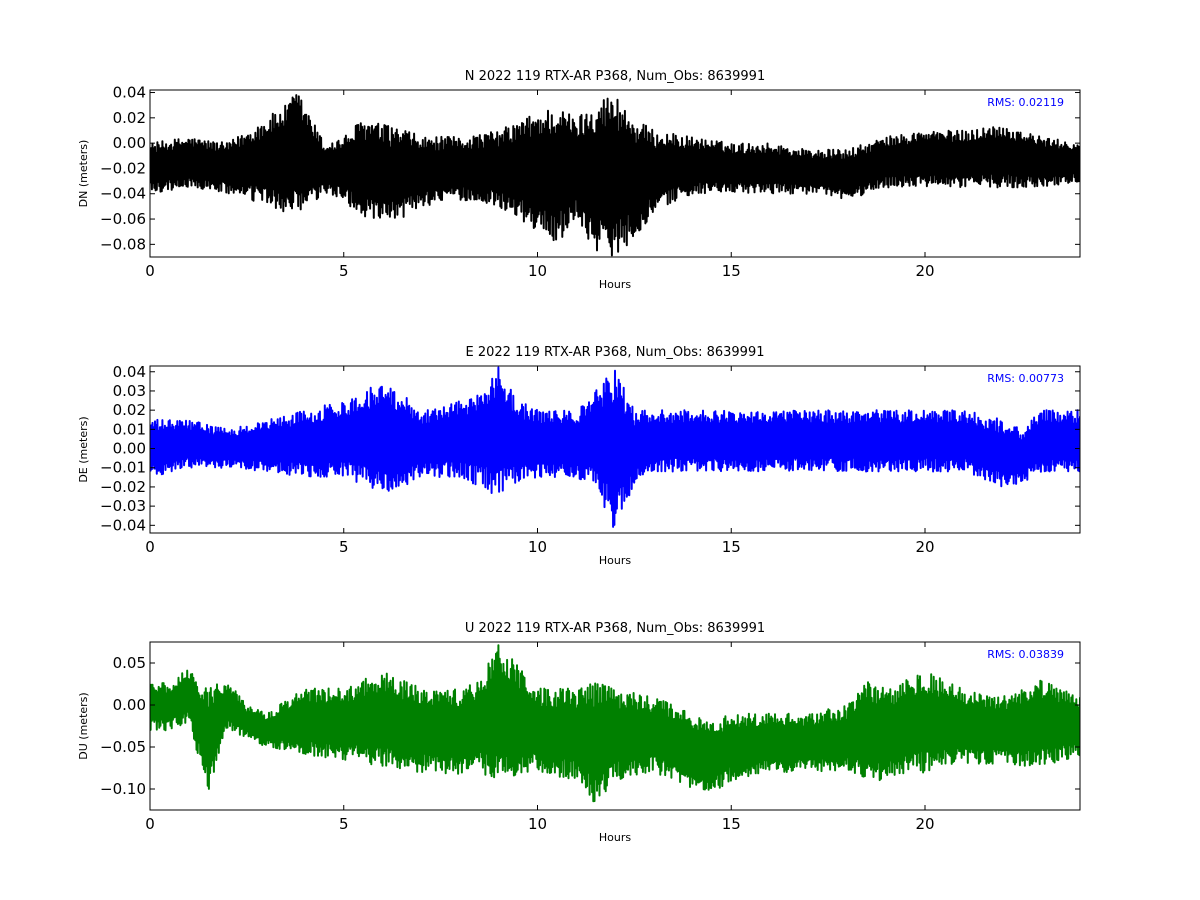 The width and height of the screenshot is (1200, 900). Describe the element at coordinates (150, 824) in the screenshot. I see `u-xtick-label: 0` at that location.